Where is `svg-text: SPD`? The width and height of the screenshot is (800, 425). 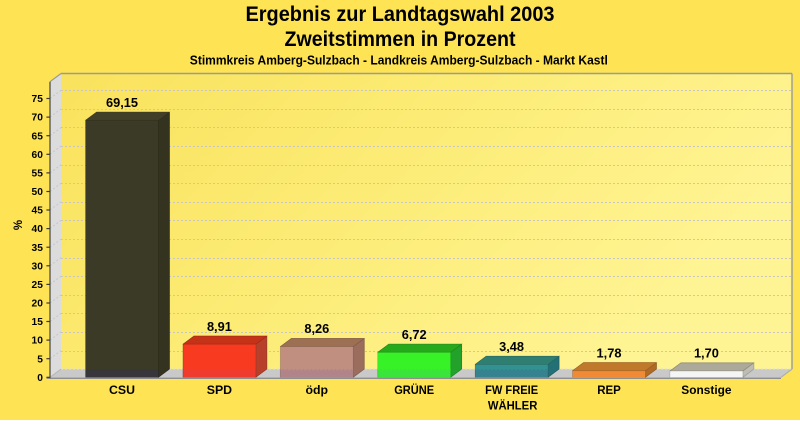 svg-text: SPD is located at coordinates (219, 390).